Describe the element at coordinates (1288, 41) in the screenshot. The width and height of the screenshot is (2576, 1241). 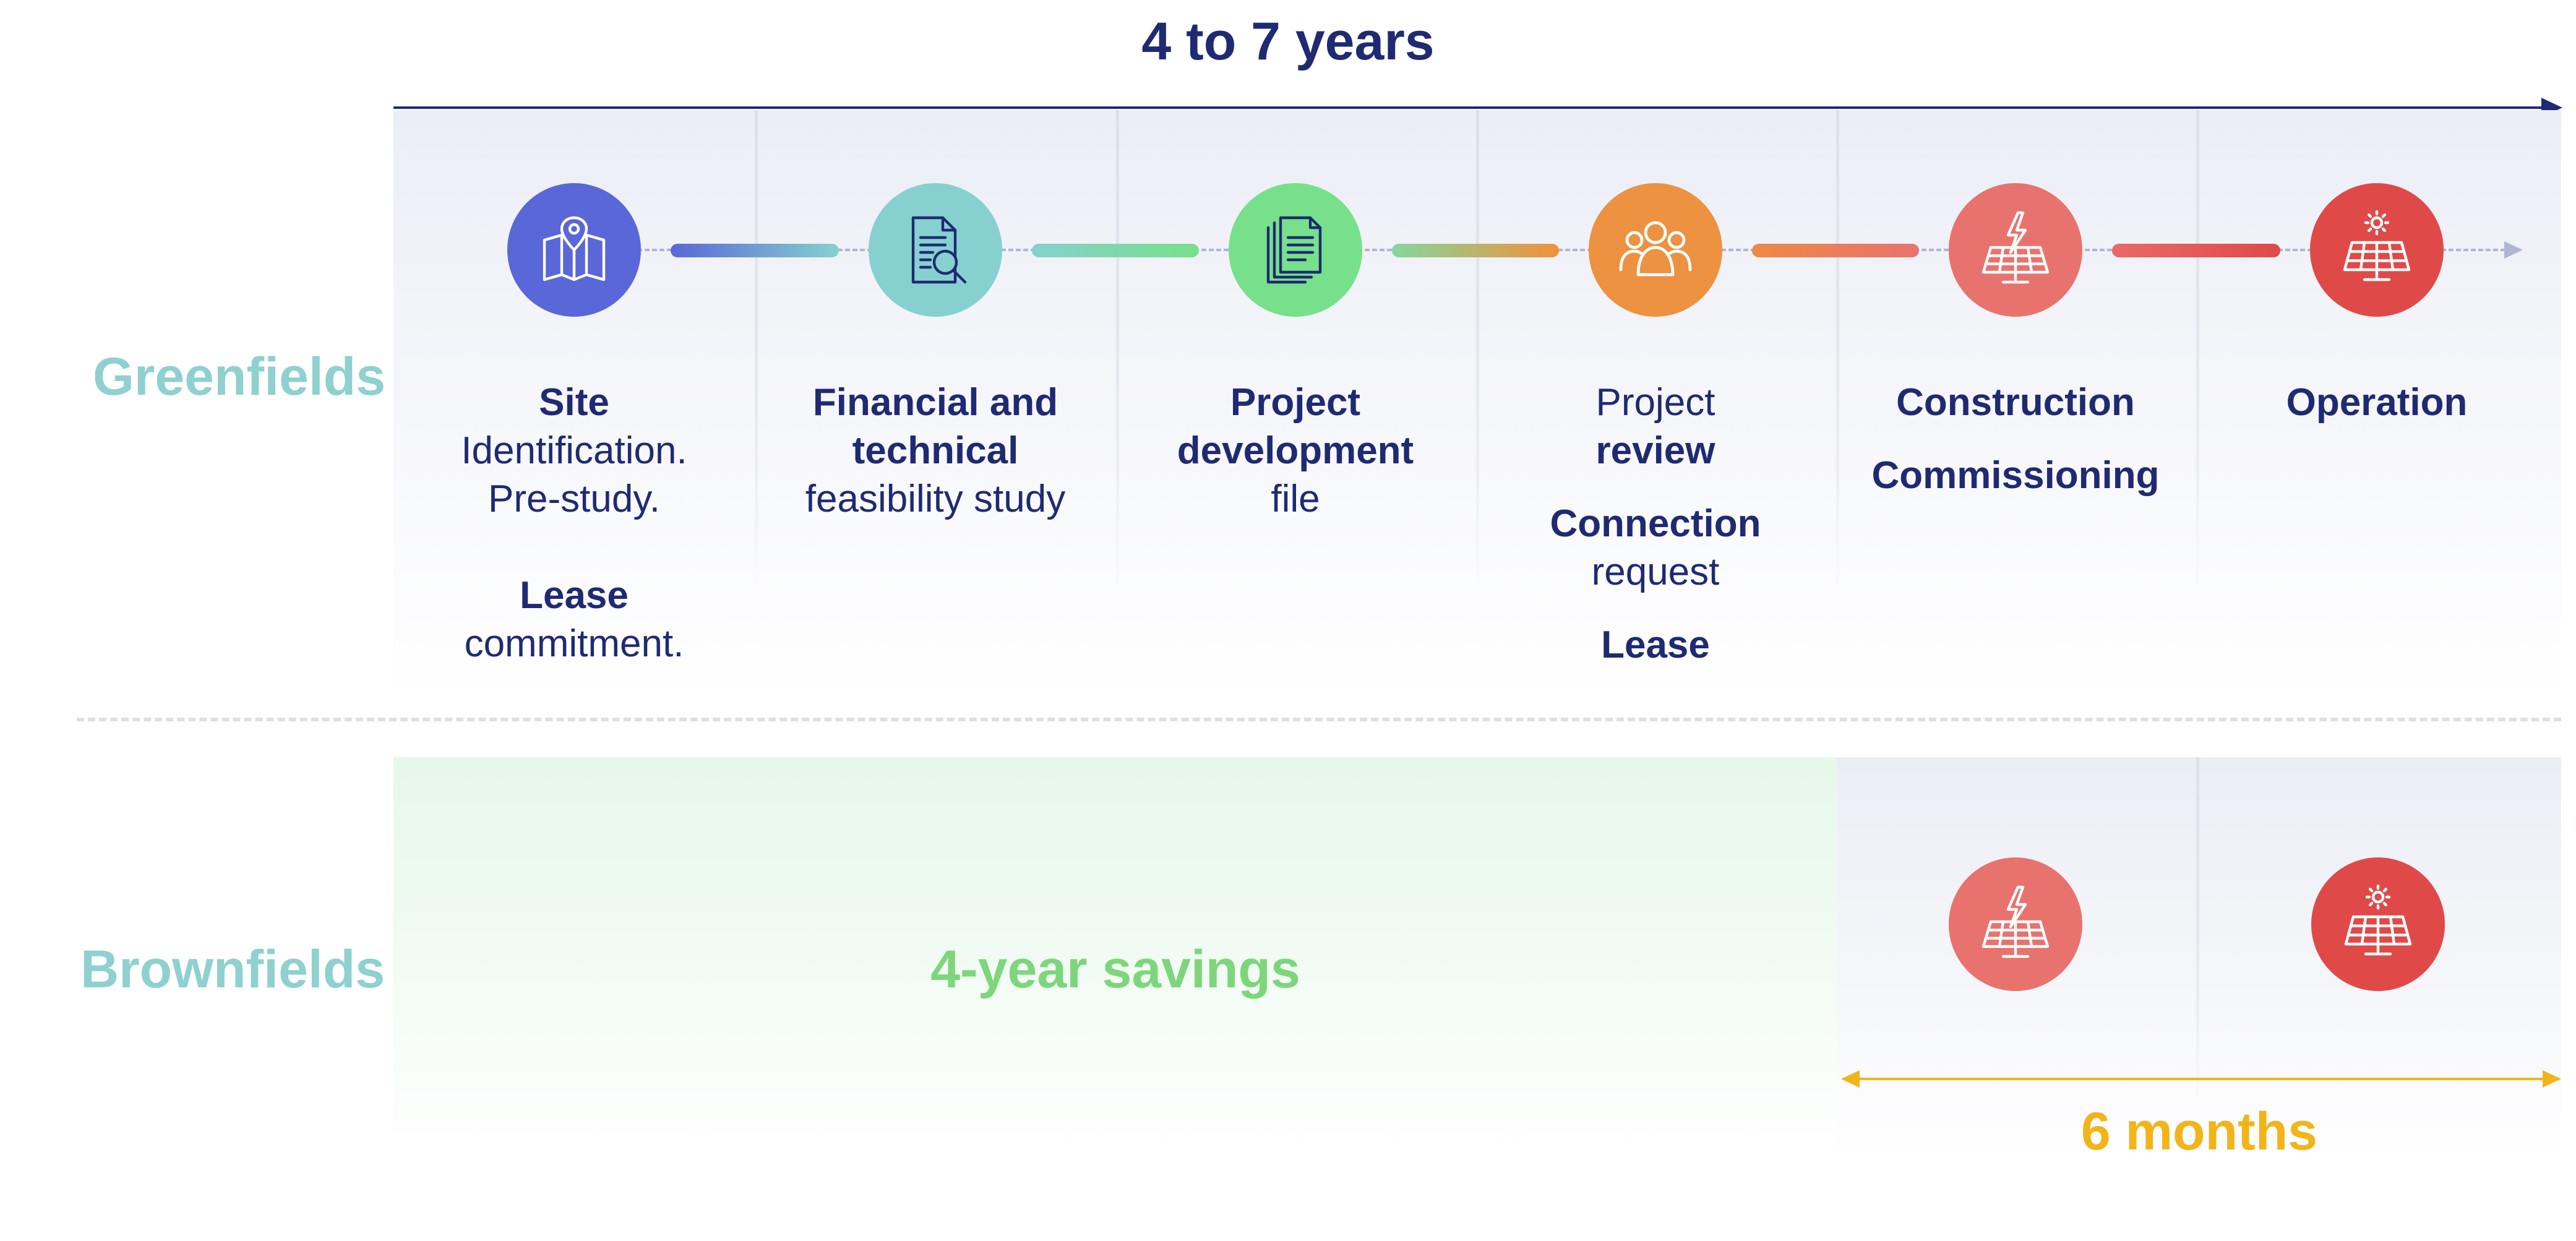
I see `duration-label: 4 to 7 years` at that location.